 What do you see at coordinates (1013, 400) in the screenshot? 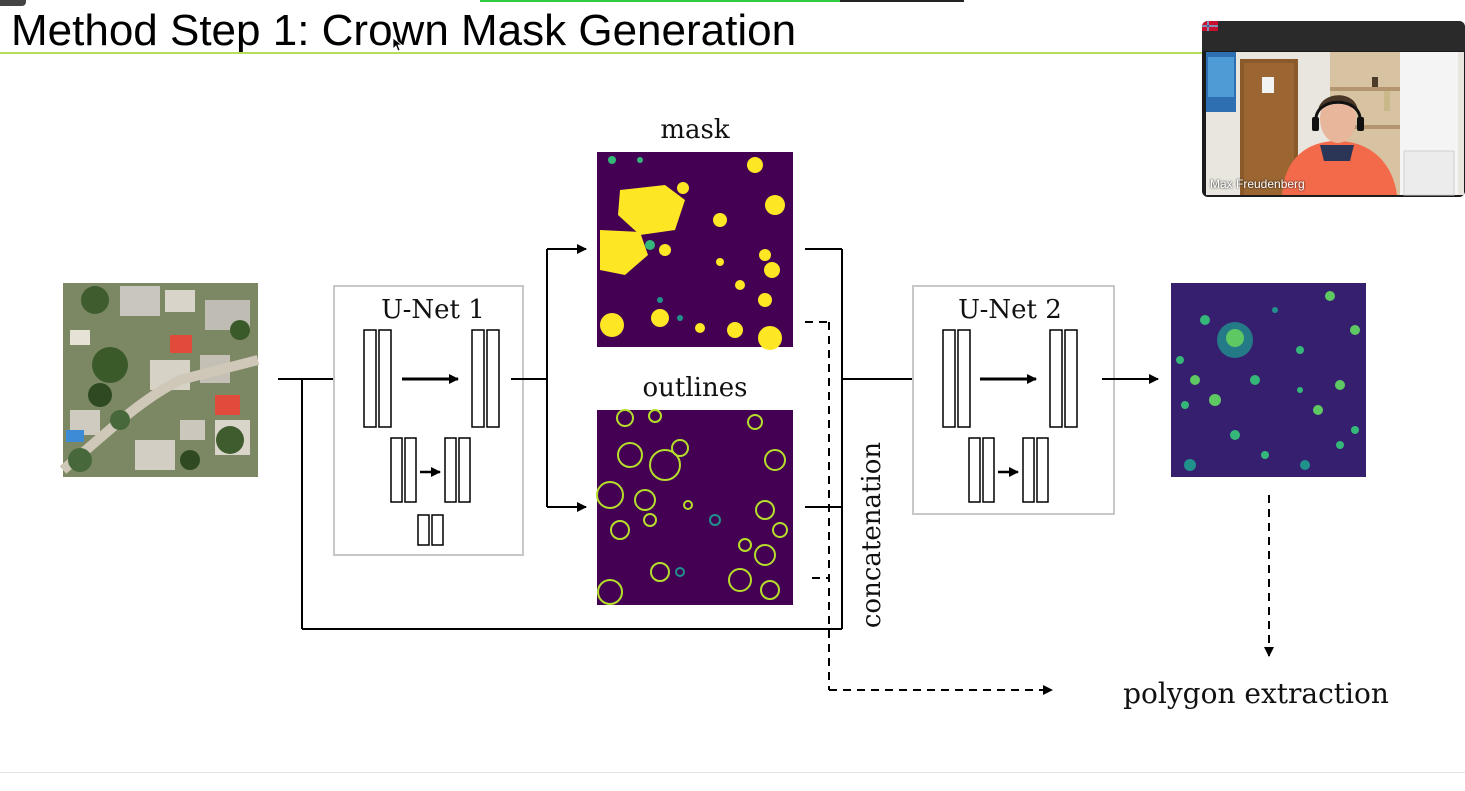
I see `unet2-block` at bounding box center [1013, 400].